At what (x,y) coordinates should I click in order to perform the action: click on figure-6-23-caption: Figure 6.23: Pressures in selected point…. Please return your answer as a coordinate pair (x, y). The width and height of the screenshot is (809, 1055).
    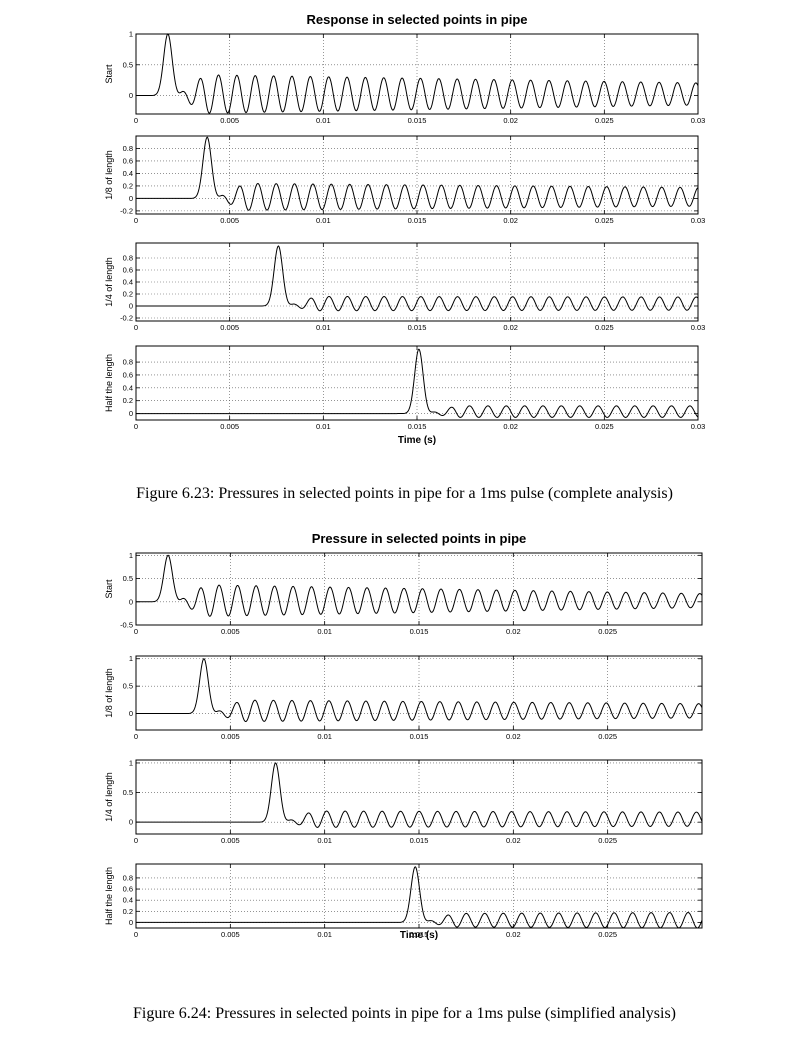
    Looking at the image, I should click on (404, 493).